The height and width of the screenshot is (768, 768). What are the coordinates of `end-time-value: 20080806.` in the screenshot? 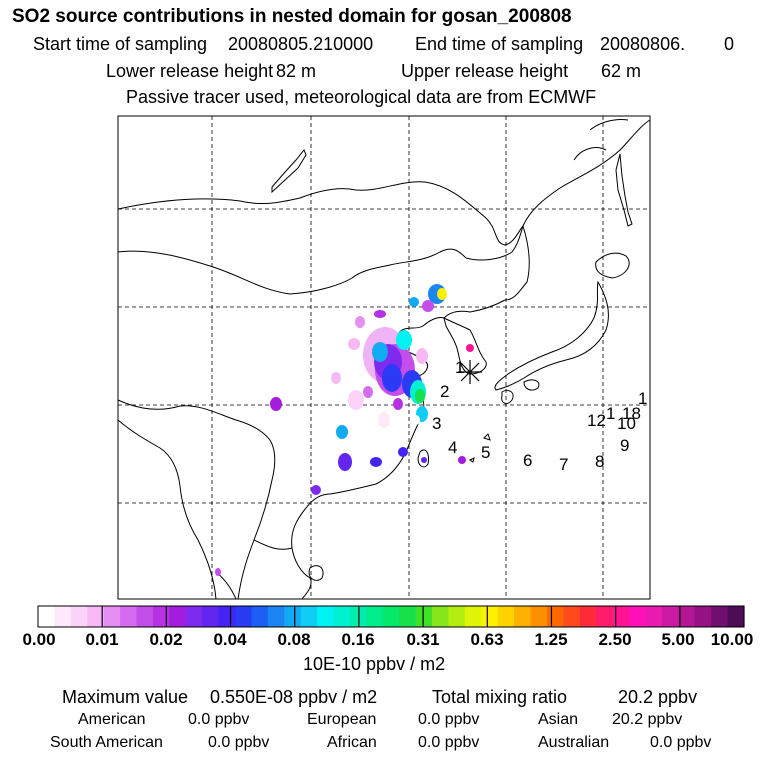 It's located at (643, 44).